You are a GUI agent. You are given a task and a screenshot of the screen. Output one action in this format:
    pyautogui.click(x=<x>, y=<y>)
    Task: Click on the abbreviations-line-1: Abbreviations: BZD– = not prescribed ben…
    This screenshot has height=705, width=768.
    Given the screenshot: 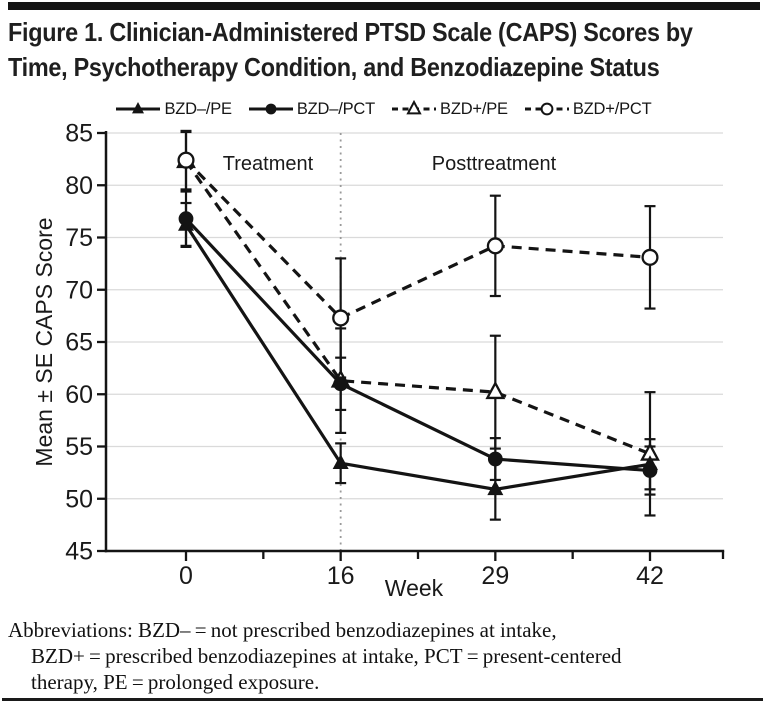 What is the action you would take?
    pyautogui.click(x=282, y=630)
    